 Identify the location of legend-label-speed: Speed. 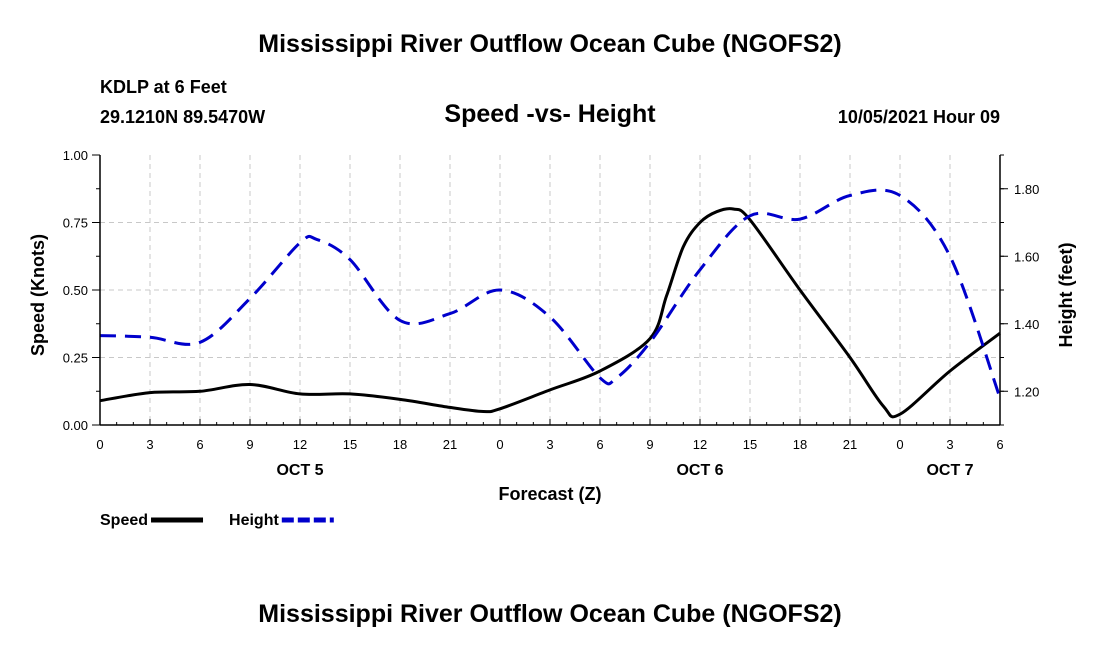
(124, 520).